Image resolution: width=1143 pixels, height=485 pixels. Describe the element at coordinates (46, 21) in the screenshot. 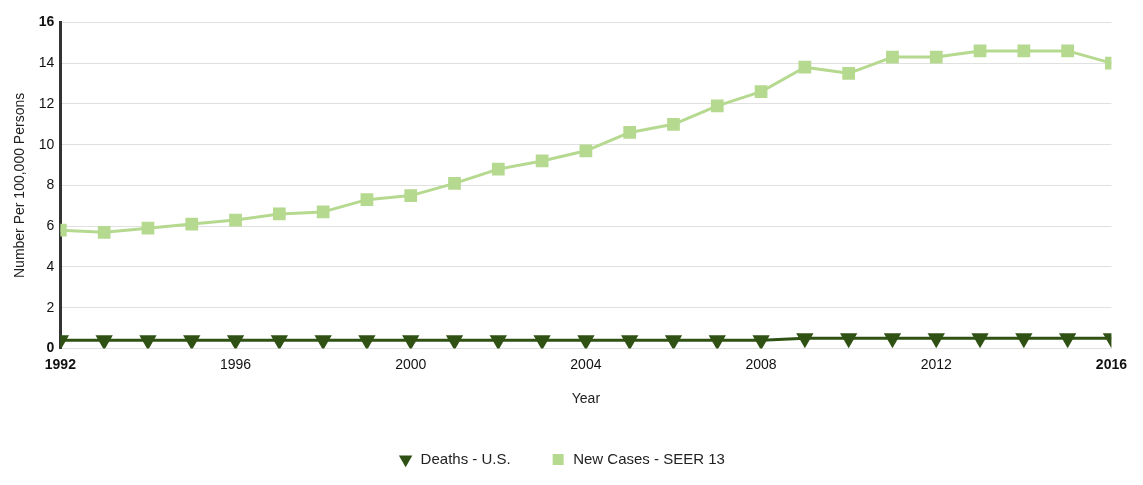

I see `y-tick-label: 16` at that location.